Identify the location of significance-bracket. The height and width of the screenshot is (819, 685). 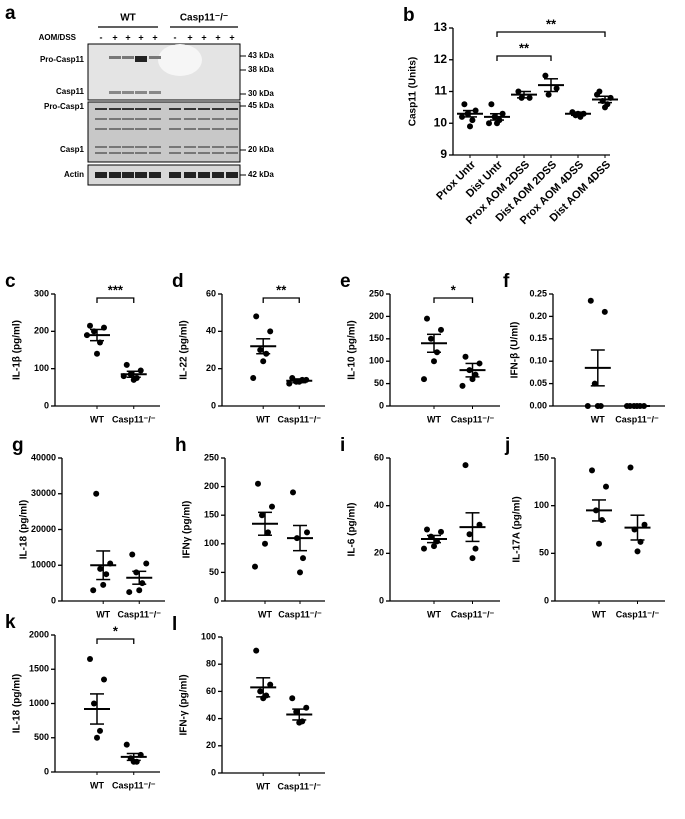
(524, 58).